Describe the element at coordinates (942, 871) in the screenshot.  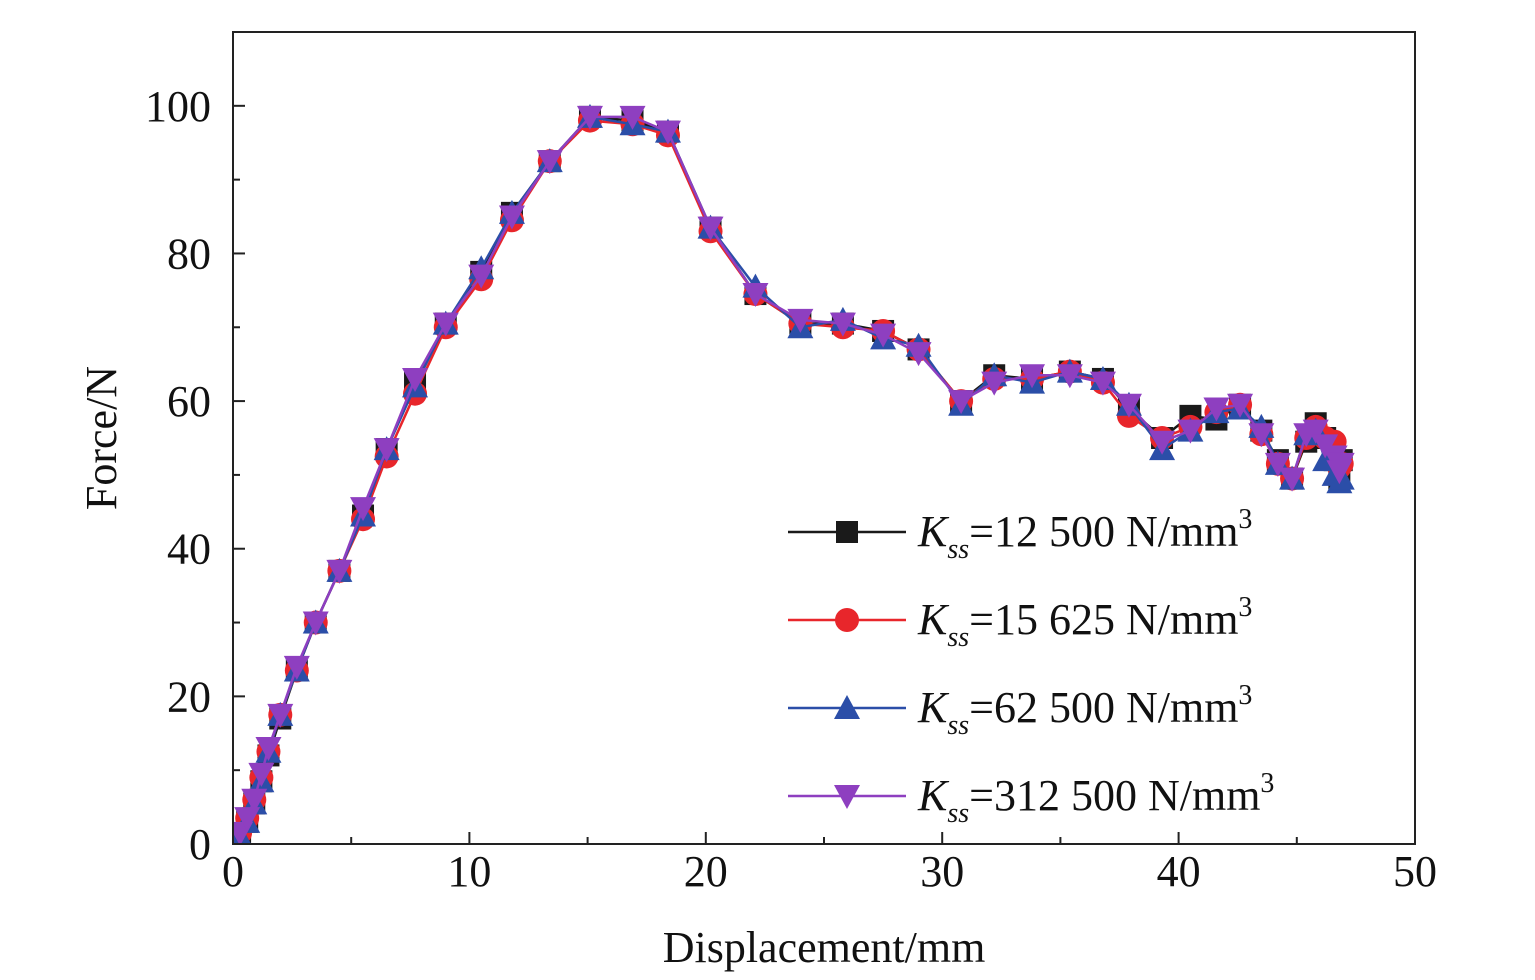
I see `x-tick-label: 30` at that location.